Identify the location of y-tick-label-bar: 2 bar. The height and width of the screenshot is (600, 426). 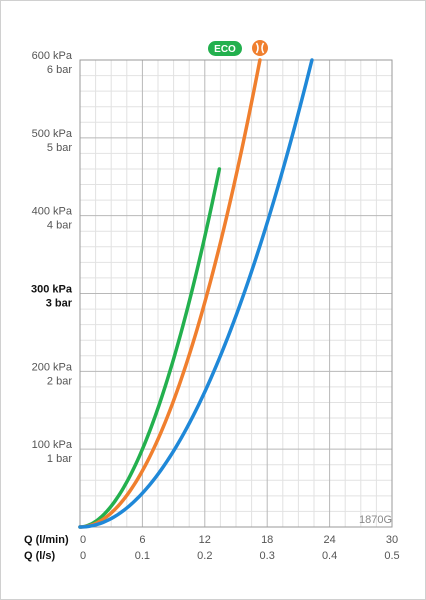
(59, 381).